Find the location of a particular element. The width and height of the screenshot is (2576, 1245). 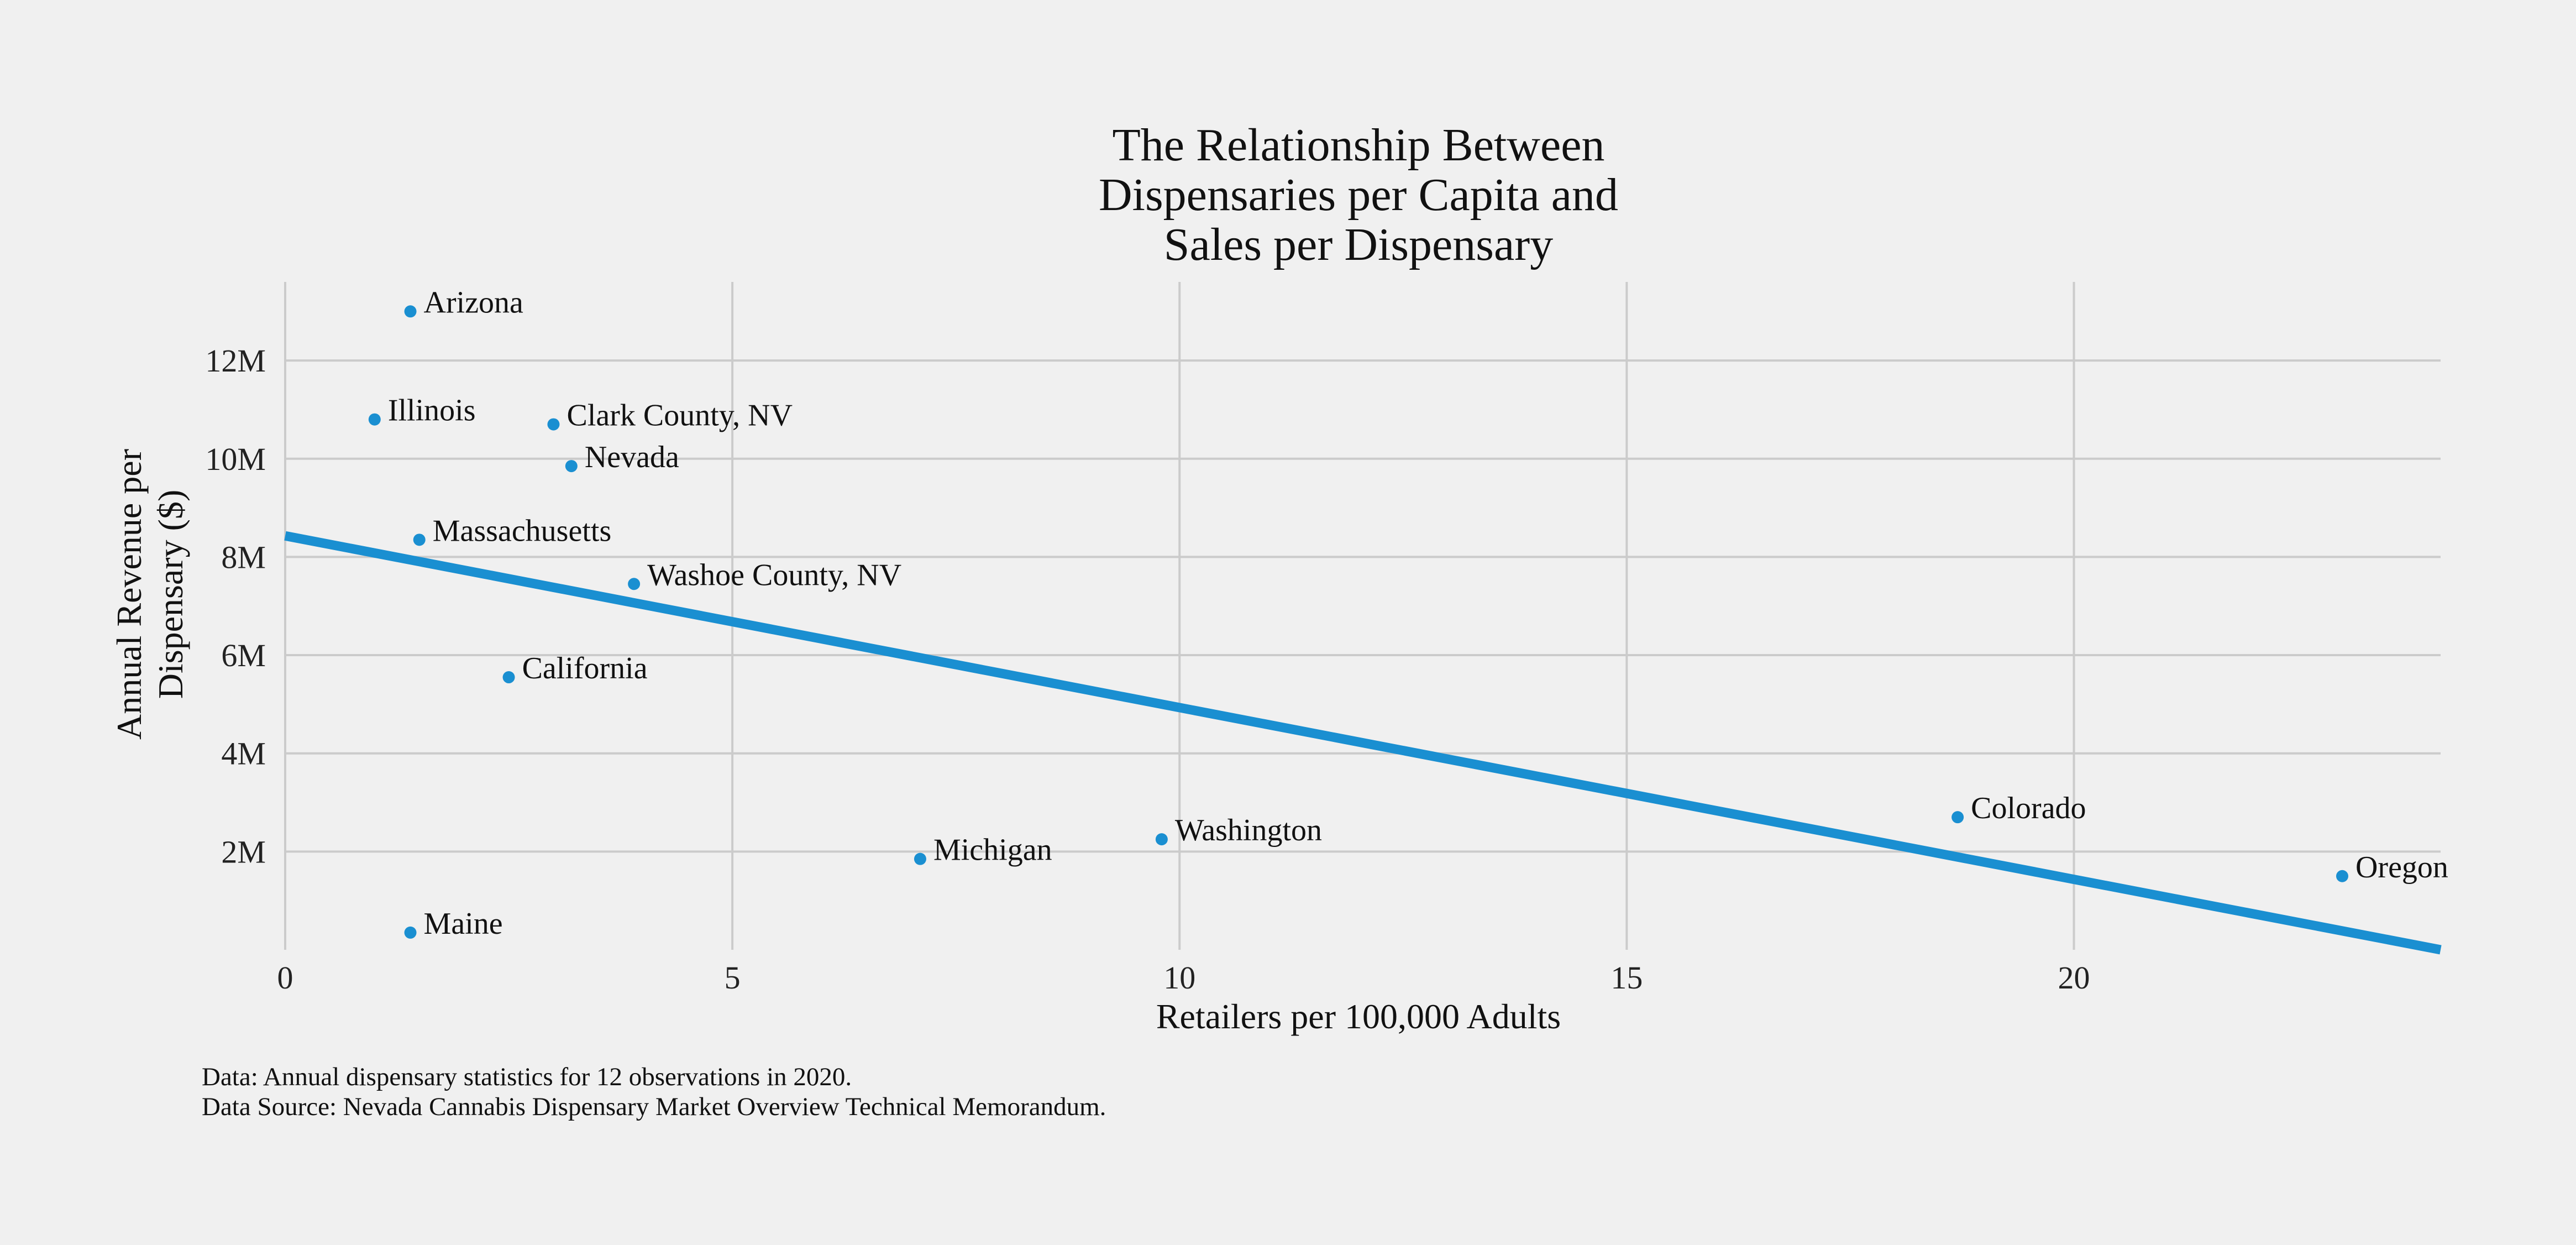

y-tick-label: 8M is located at coordinates (243, 557).